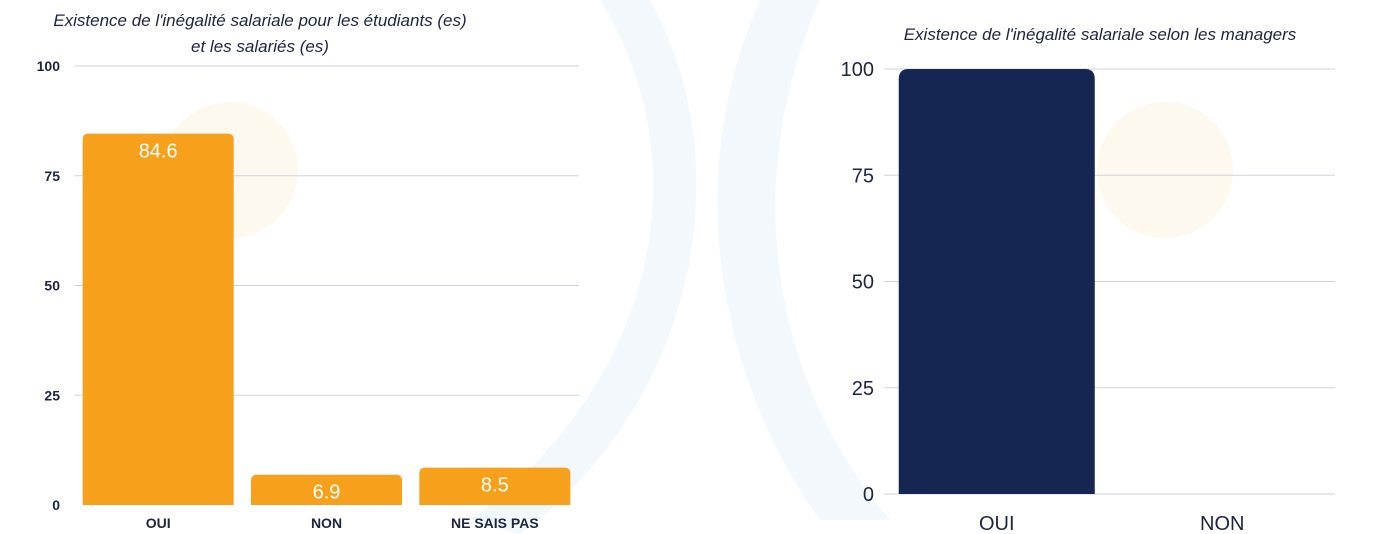 This screenshot has width=1376, height=534. I want to click on chart-1-category-label: NON, so click(326, 523).